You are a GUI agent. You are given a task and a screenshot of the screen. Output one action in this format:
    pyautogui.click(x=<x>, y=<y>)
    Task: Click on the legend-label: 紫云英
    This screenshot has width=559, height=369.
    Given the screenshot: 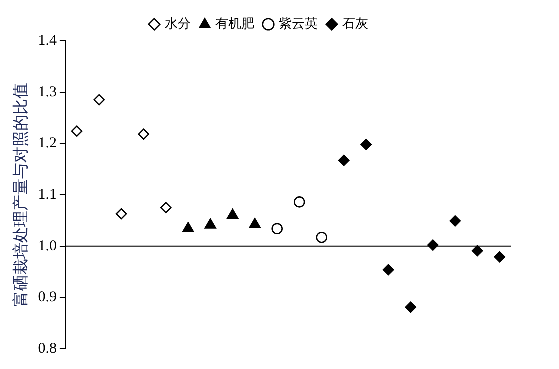 What is the action you would take?
    pyautogui.click(x=298, y=23)
    